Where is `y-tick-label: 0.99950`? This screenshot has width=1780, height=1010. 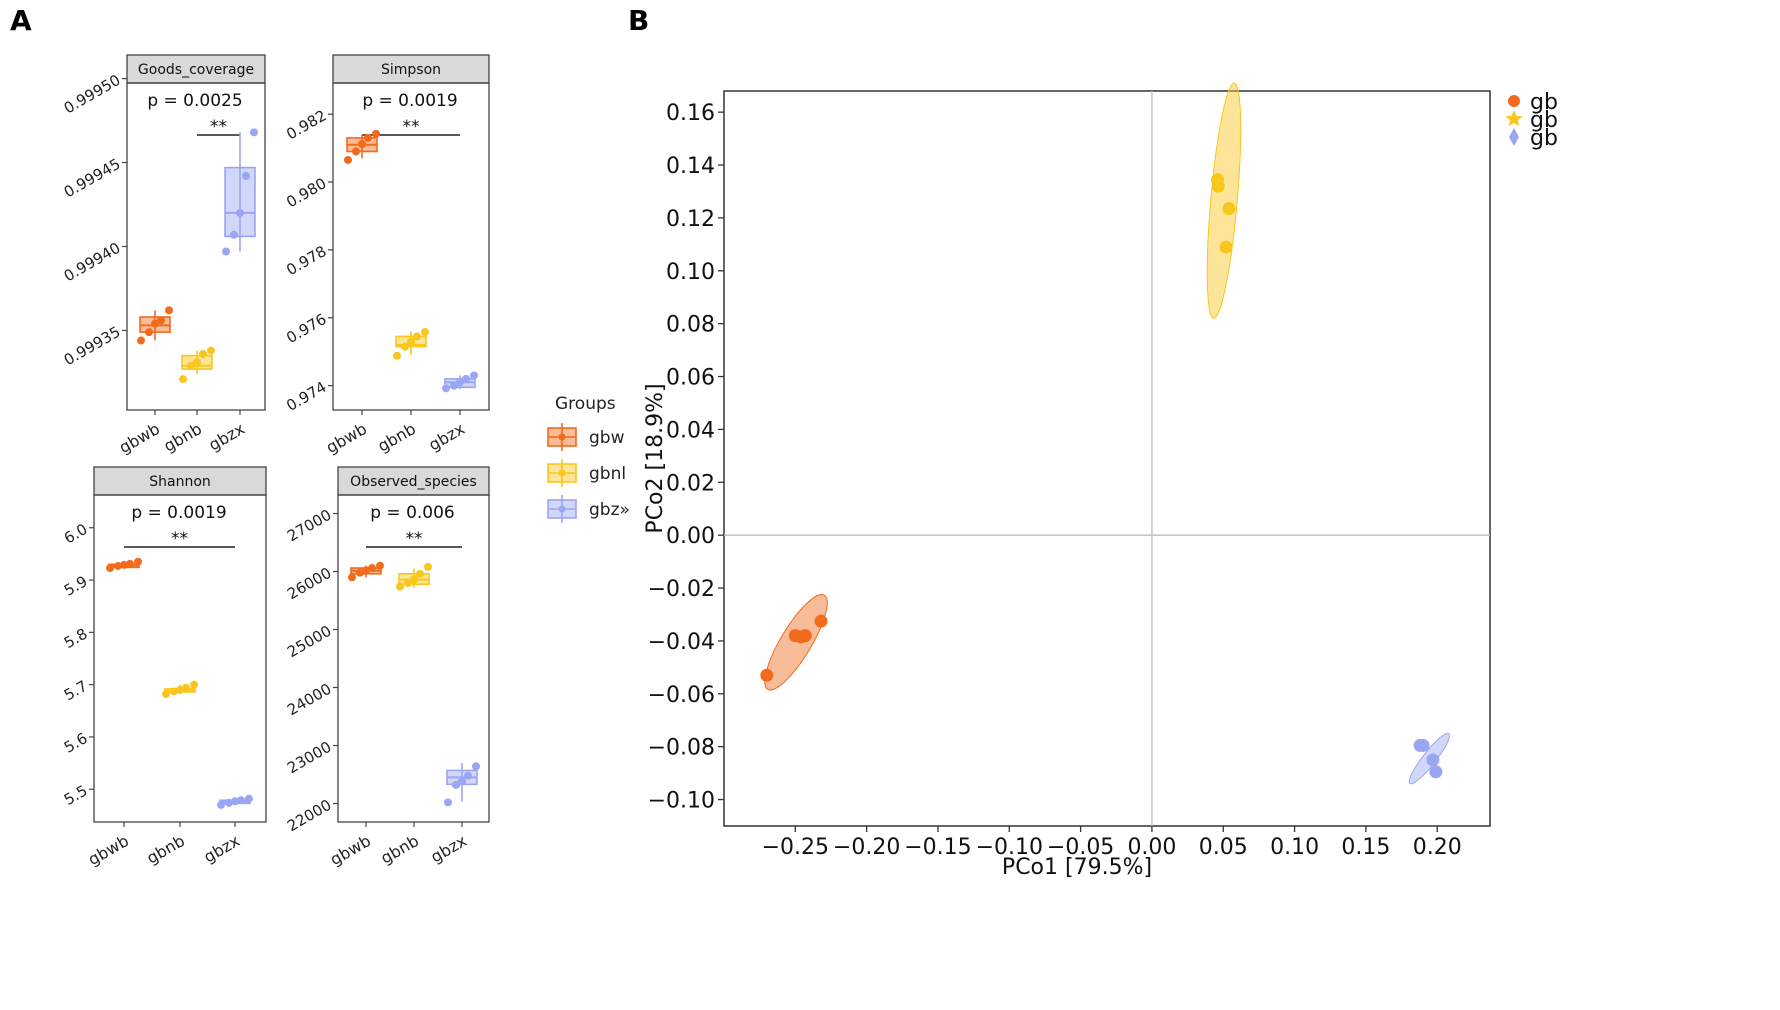
y-tick-label: 0.99950 is located at coordinates (92, 94).